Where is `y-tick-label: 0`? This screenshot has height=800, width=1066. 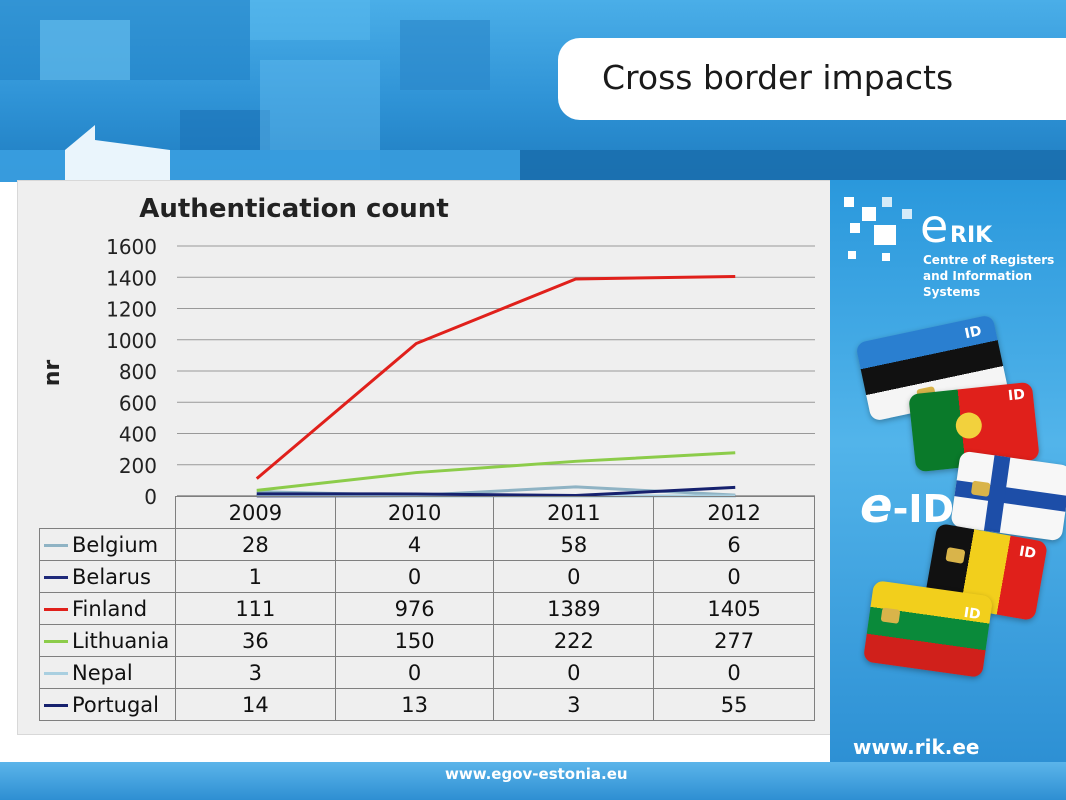
y-tick-label: 0 is located at coordinates (150, 497).